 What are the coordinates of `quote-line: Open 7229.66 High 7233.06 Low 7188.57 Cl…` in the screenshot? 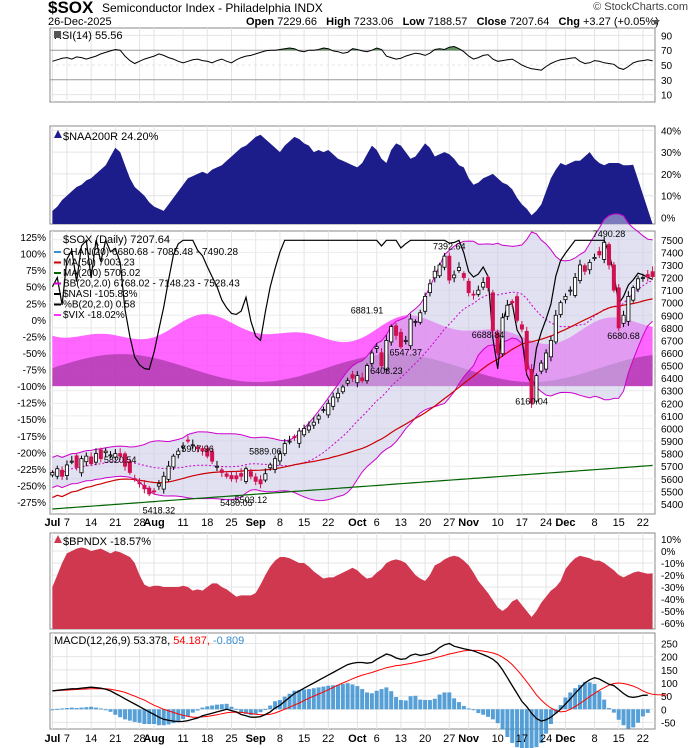 It's located at (452, 22).